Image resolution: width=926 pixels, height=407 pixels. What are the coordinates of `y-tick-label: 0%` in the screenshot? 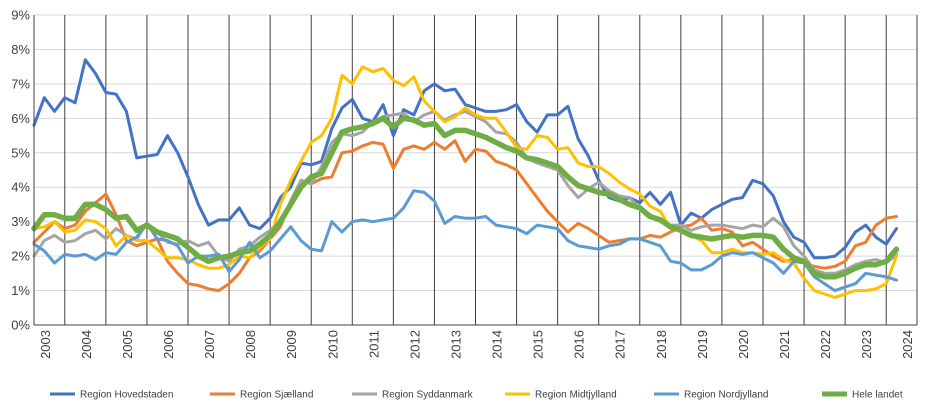 It's located at (20, 325).